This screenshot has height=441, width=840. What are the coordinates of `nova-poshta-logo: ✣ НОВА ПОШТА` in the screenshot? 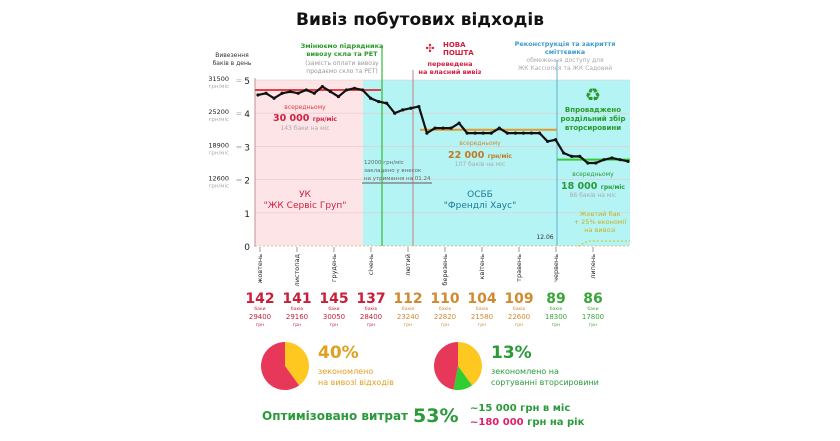 It's located at (449, 49).